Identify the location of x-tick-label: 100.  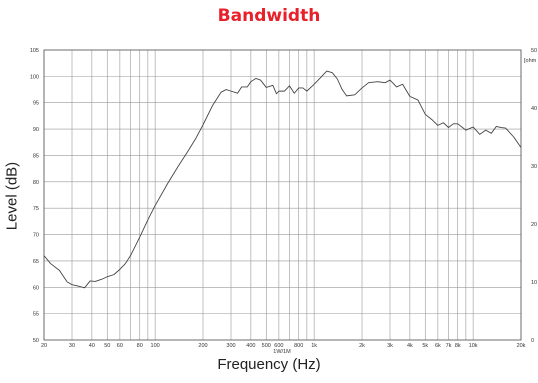
(155, 346).